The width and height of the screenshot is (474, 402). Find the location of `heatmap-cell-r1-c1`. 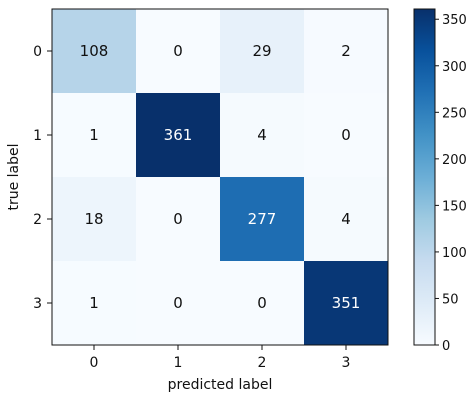

heatmap-cell-r1-c1 is located at coordinates (178, 135).